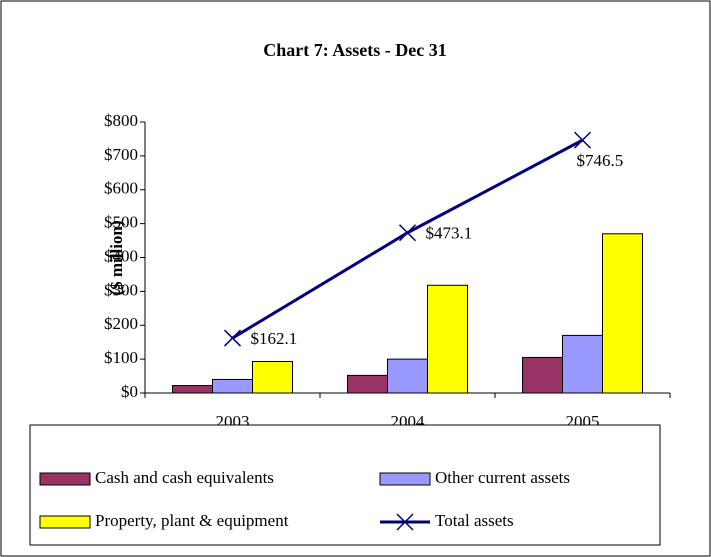 The height and width of the screenshot is (557, 711). What do you see at coordinates (449, 233) in the screenshot?
I see `data-label: $473.1` at bounding box center [449, 233].